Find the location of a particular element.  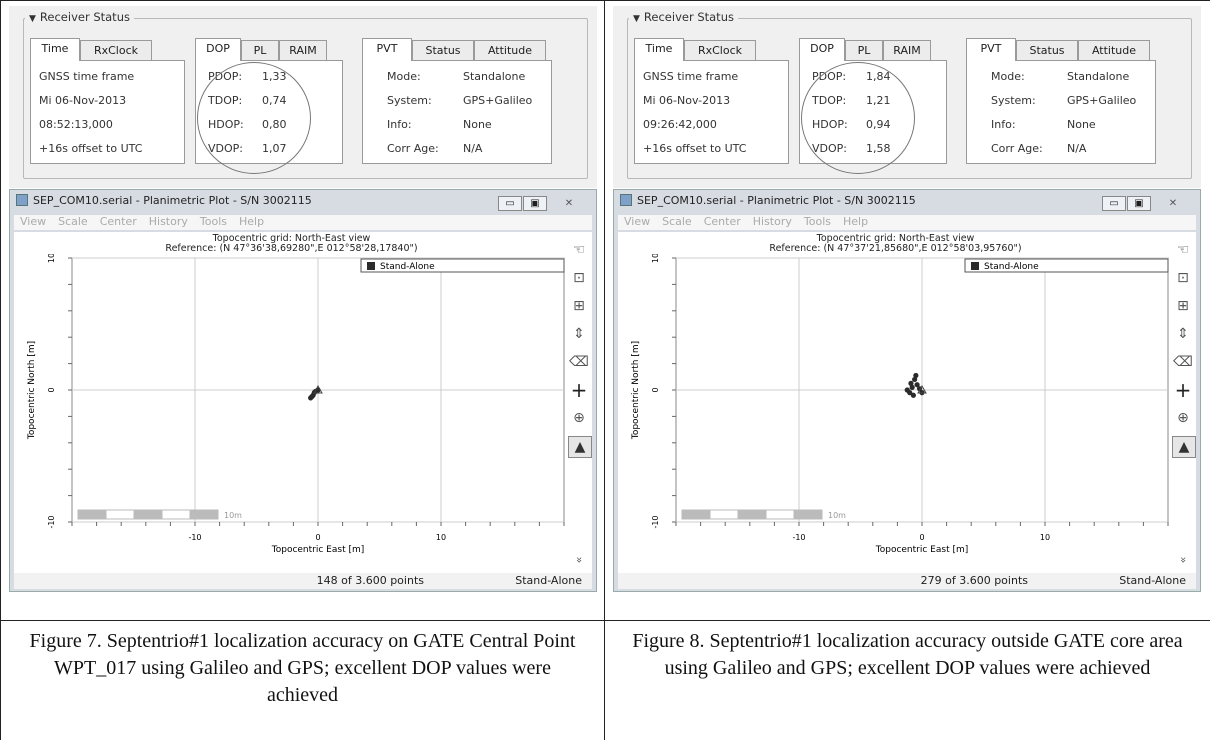

x-axis-label: Topocentric East [m] is located at coordinates (922, 550).